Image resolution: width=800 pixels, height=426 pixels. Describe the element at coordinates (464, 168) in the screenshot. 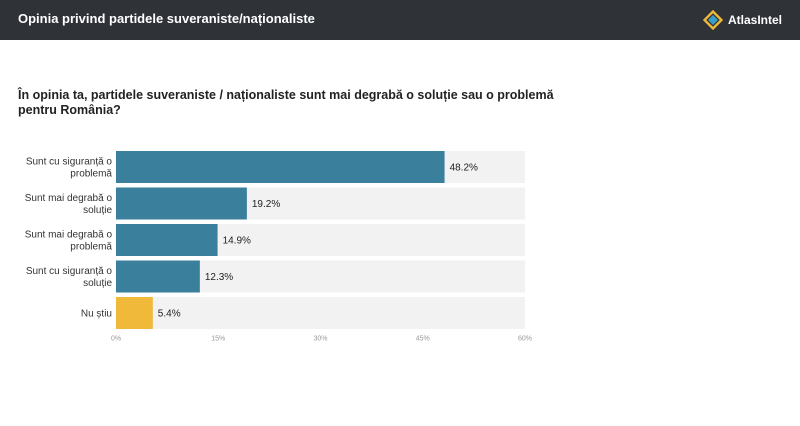

I see `value-label-0: 48.2%` at that location.